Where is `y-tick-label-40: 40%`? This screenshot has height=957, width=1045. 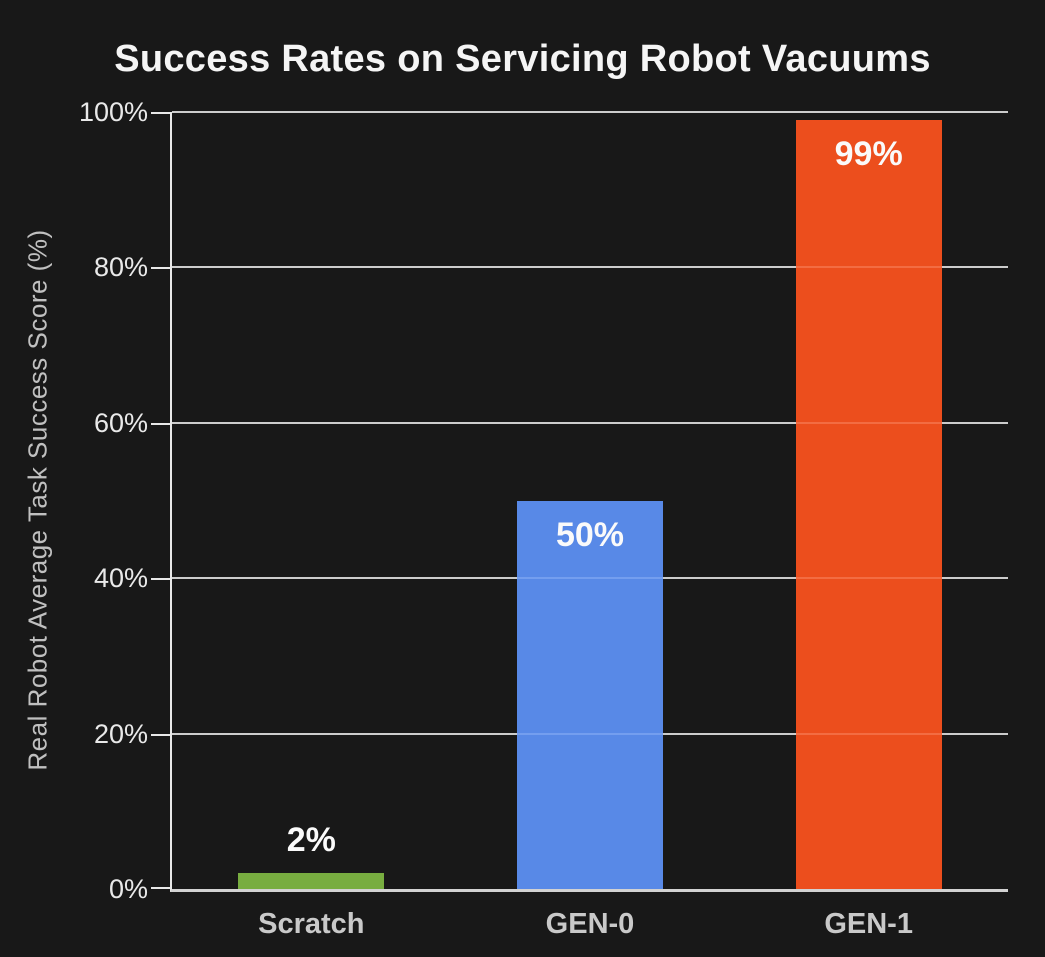
y-tick-label-40: 40% is located at coordinates (120, 578).